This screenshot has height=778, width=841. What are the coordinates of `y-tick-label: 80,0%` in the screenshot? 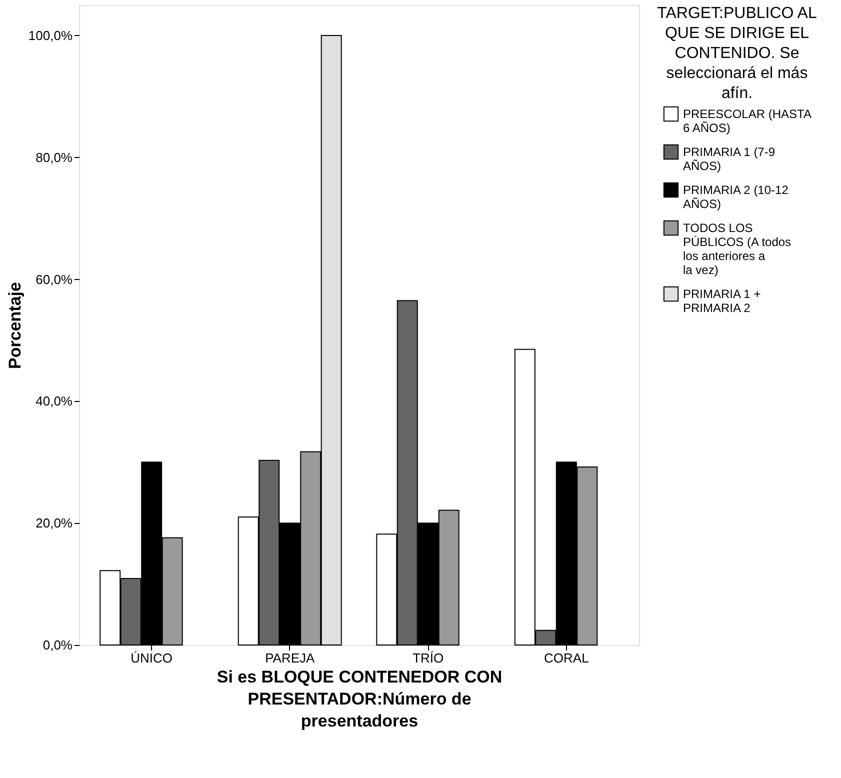 It's located at (54, 157).